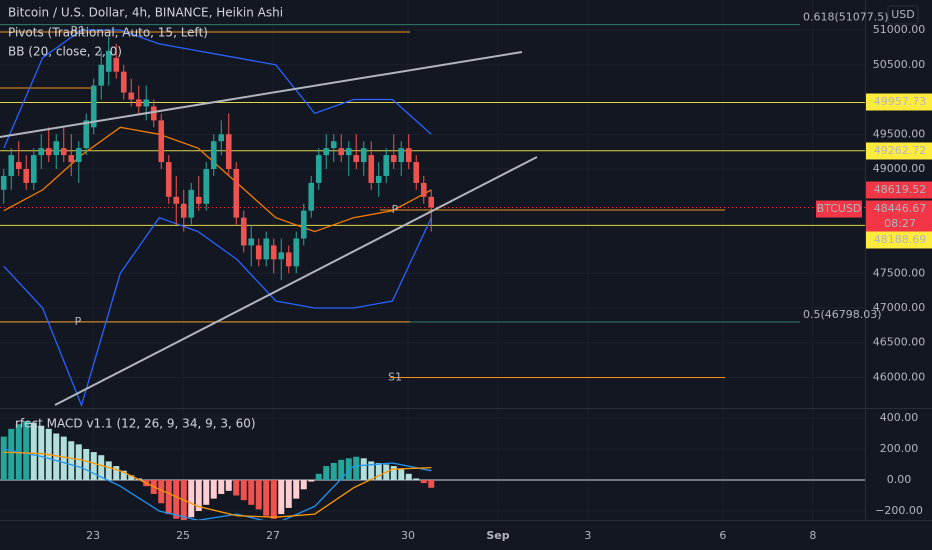 This screenshot has height=550, width=932. What do you see at coordinates (899, 479) in the screenshot?
I see `y-tick-label: 0.00` at bounding box center [899, 479].